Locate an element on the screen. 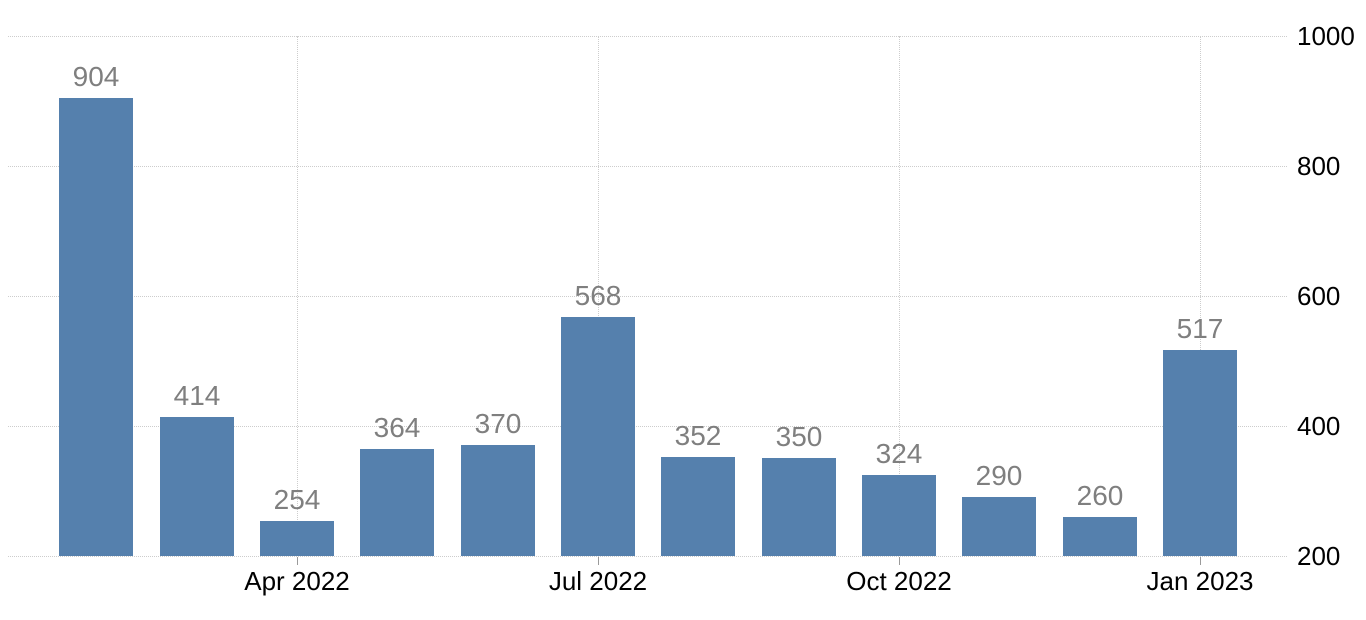 Image resolution: width=1366 pixels, height=620 pixels. bar-value-label: 350 is located at coordinates (799, 436).